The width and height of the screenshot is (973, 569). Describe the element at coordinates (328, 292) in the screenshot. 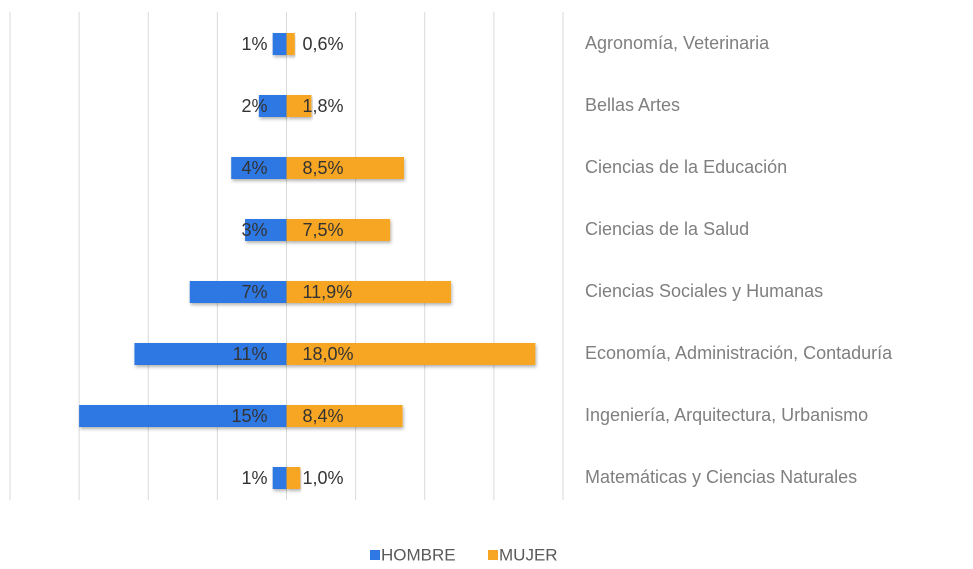

I see `data-label: 11,9%` at that location.